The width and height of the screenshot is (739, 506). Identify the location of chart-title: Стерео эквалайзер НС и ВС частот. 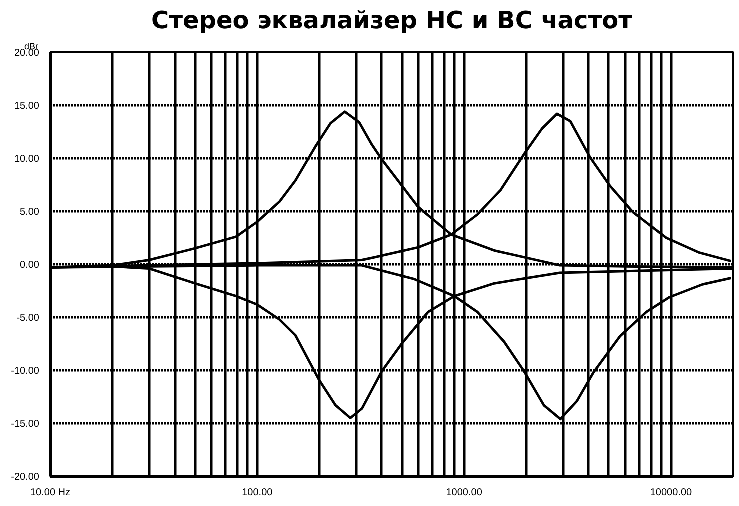
(392, 20).